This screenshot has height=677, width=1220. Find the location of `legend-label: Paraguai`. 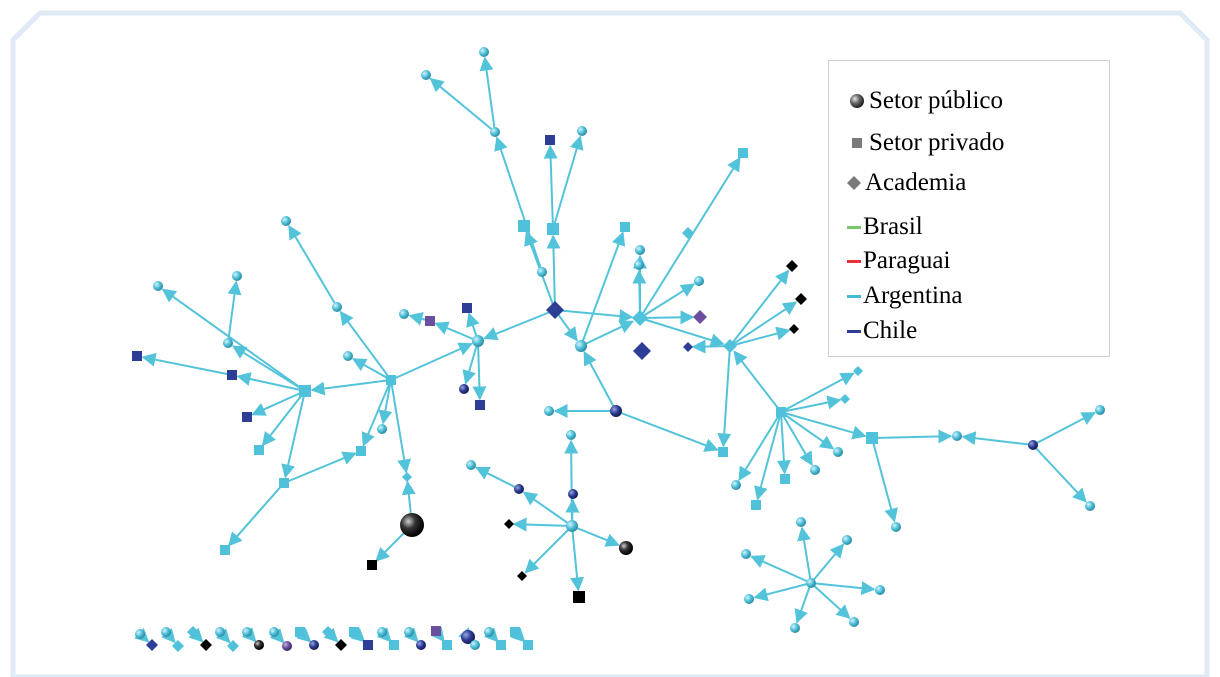

legend-label: Paraguai is located at coordinates (907, 260).